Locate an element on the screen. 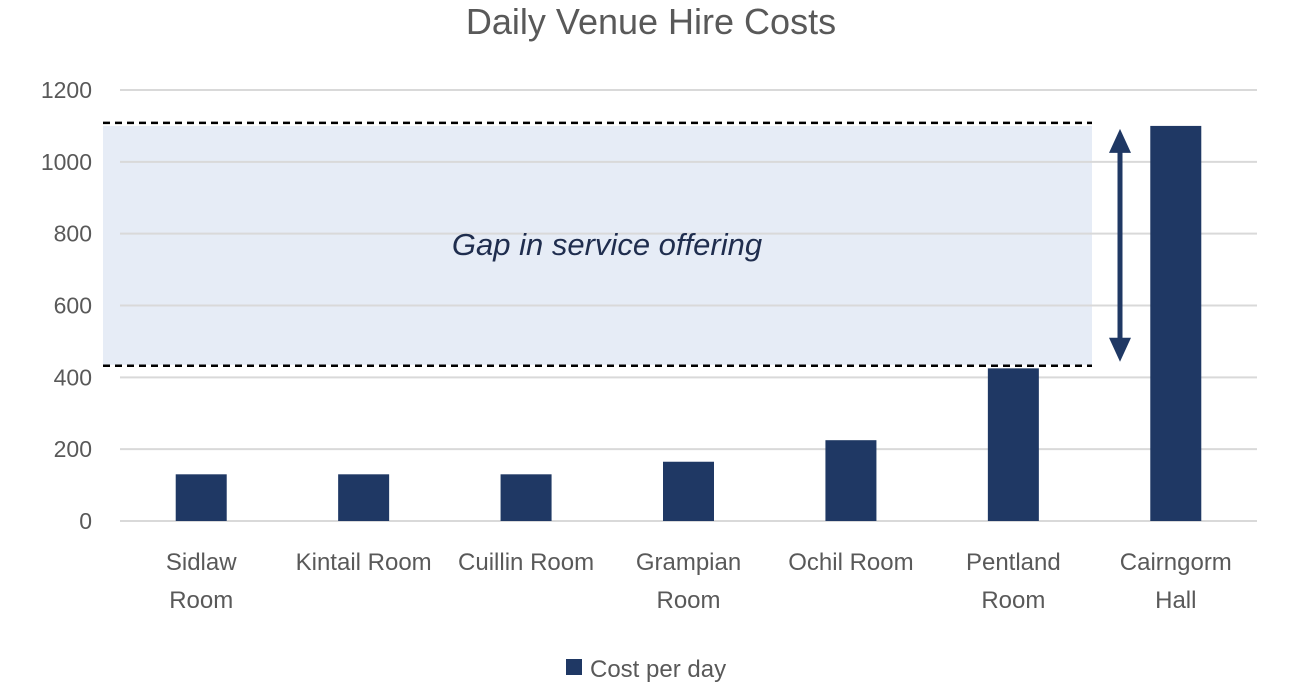 The image size is (1304, 691). arrow-down-icon is located at coordinates (1120, 349).